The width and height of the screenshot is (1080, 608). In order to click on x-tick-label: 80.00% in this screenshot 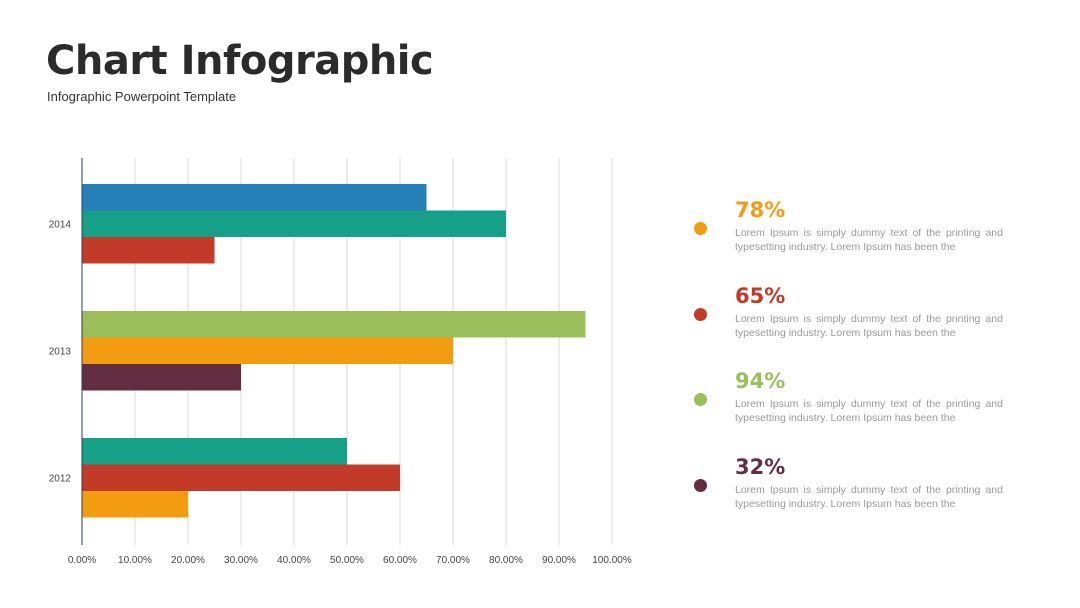, I will do `click(506, 560)`.